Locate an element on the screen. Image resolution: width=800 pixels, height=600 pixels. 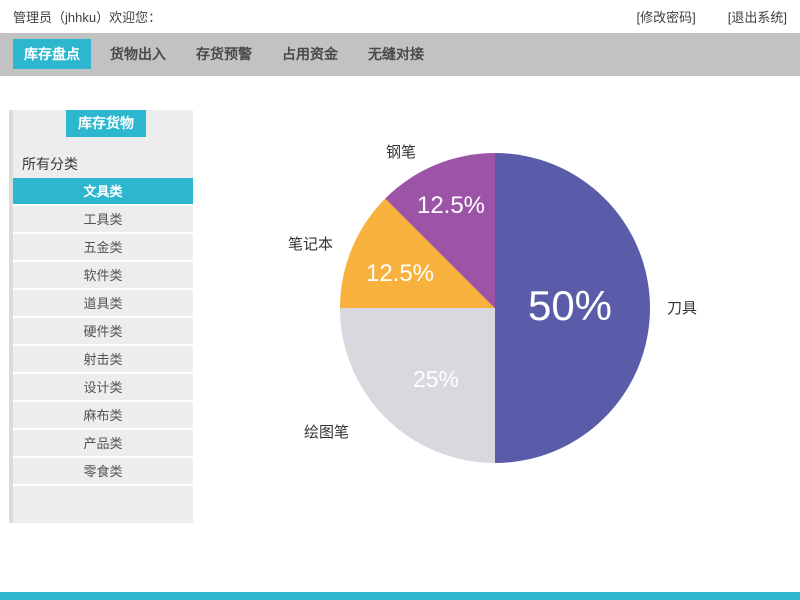
category-item-props: 道具类 is located at coordinates (103, 304).